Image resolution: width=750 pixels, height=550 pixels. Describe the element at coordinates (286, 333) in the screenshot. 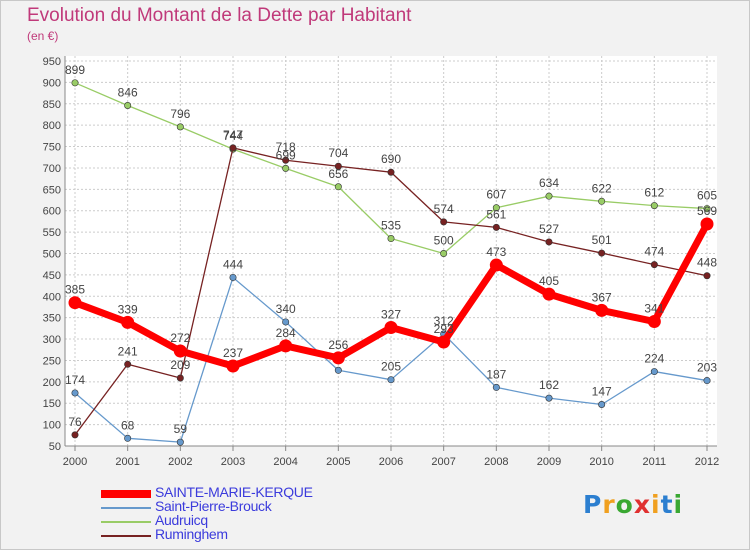

I see `data-label-sainte-marie-kerque: 284` at that location.